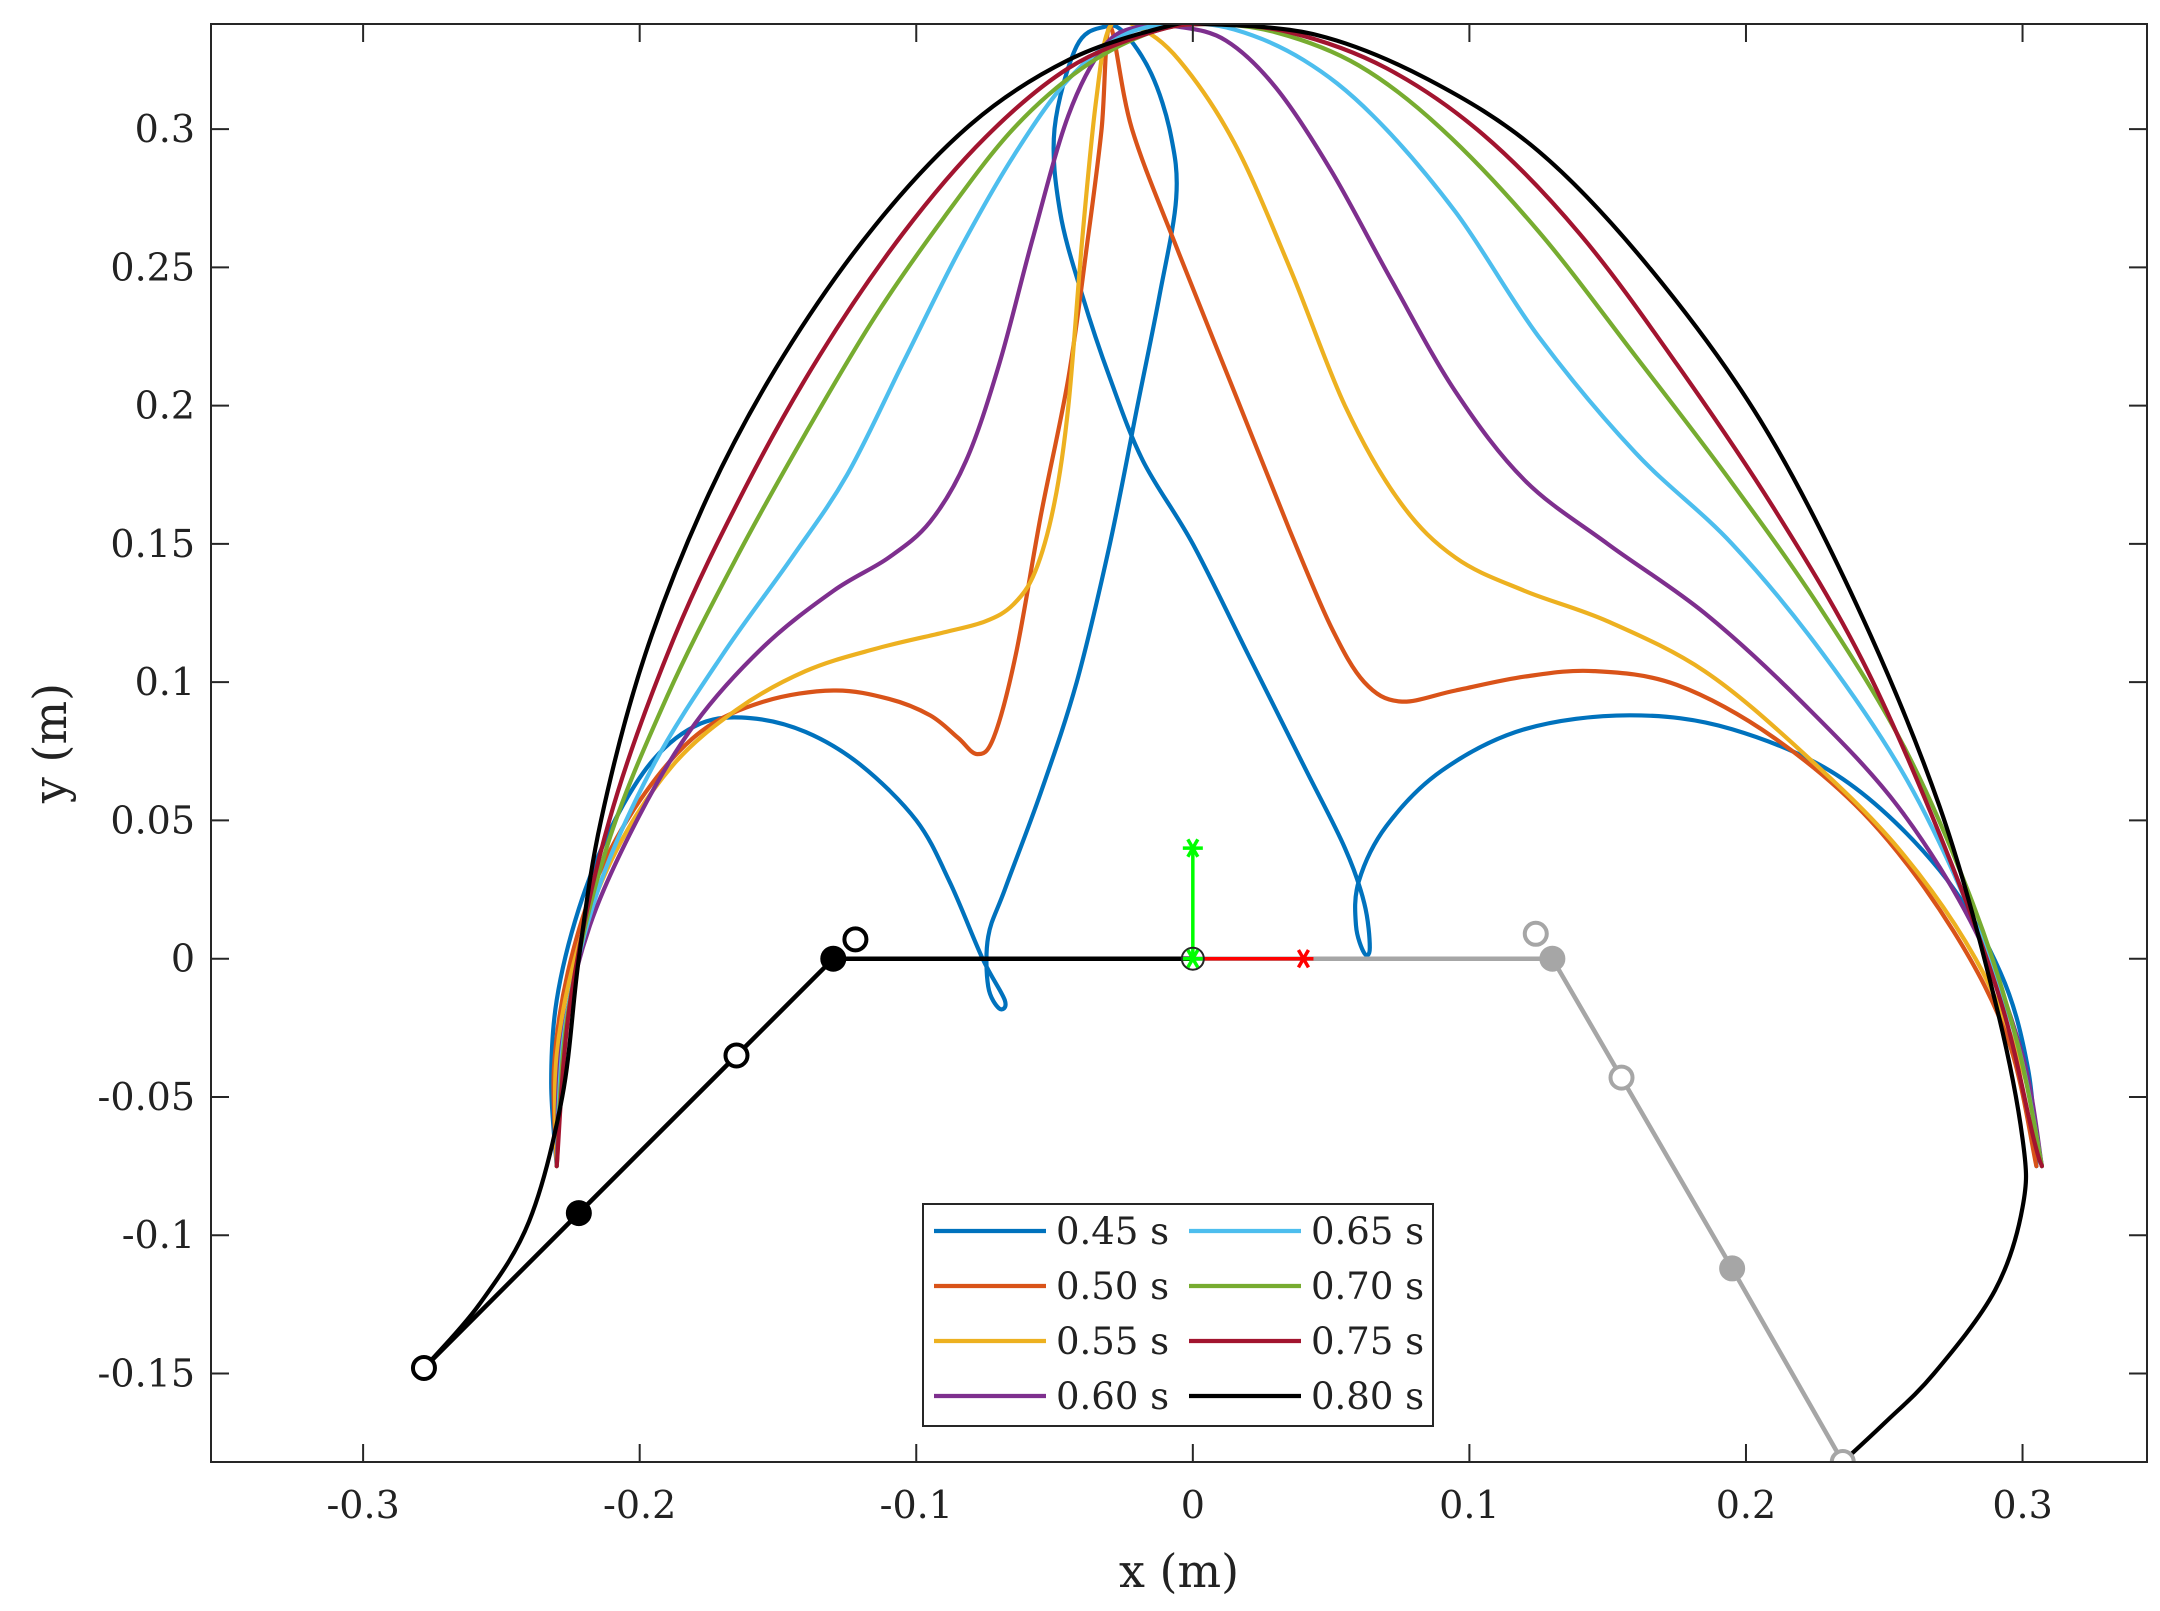 The width and height of the screenshot is (2160, 1611). Describe the element at coordinates (362, 1505) in the screenshot. I see `x-tick-label: -0.3` at that location.